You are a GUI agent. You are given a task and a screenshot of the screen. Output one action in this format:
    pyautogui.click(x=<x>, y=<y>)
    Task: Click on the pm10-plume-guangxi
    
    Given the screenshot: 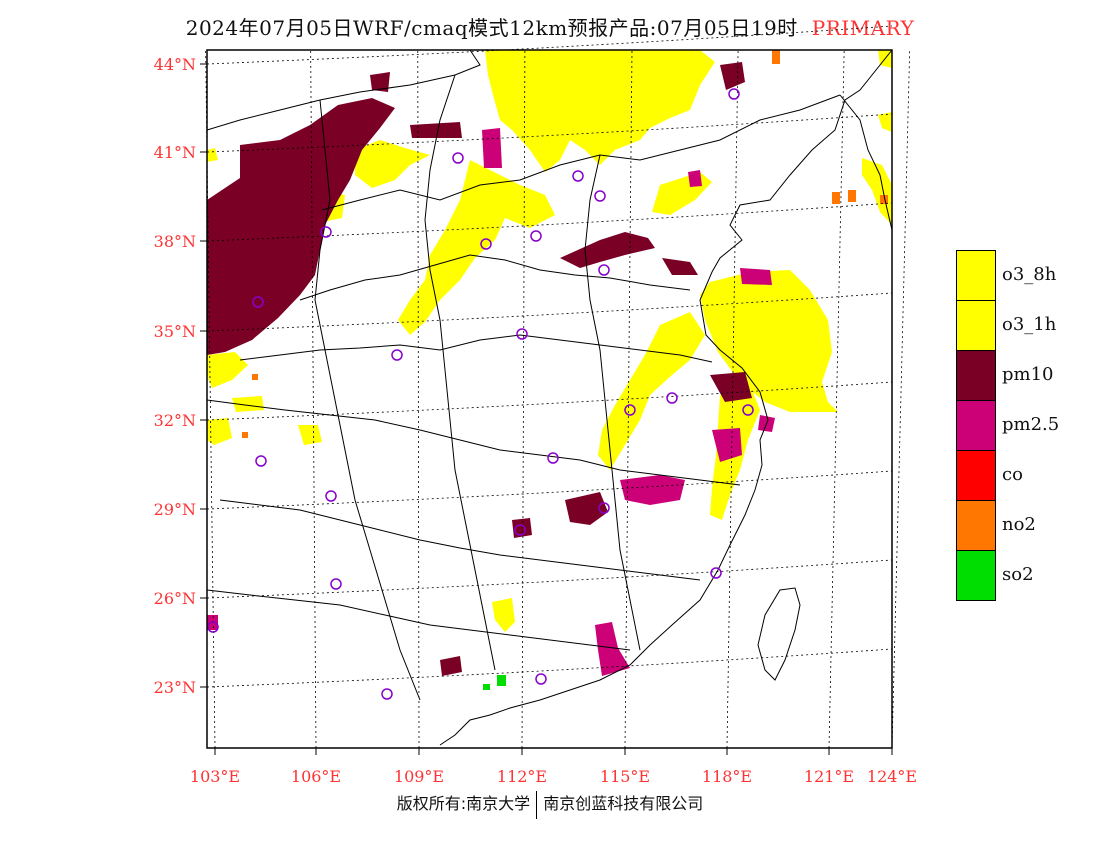 What is the action you would take?
    pyautogui.click(x=451, y=666)
    